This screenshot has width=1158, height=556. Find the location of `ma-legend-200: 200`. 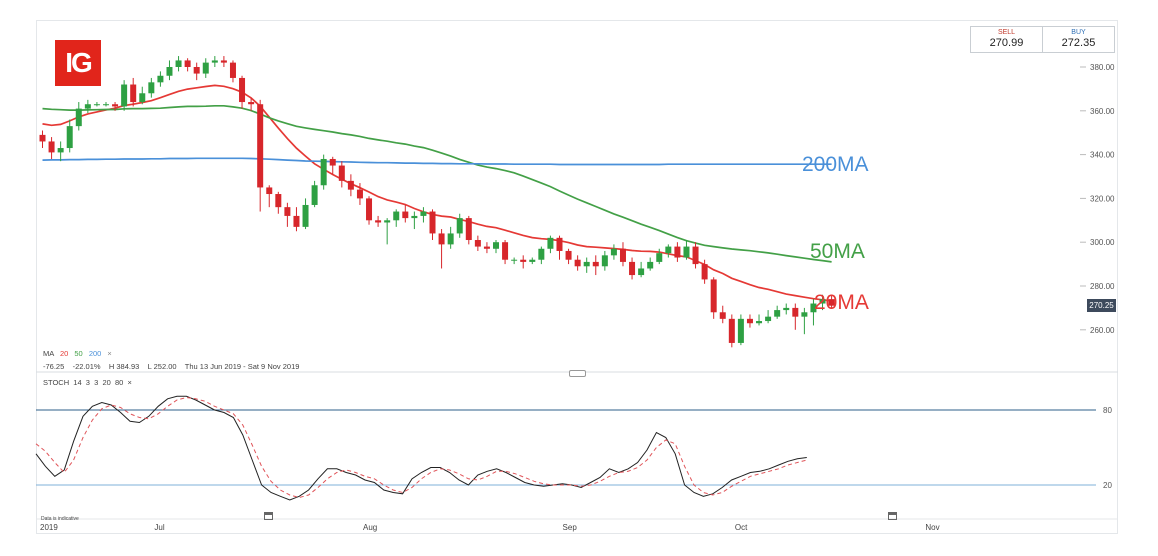

ma-legend-200: 200 is located at coordinates (95, 353).